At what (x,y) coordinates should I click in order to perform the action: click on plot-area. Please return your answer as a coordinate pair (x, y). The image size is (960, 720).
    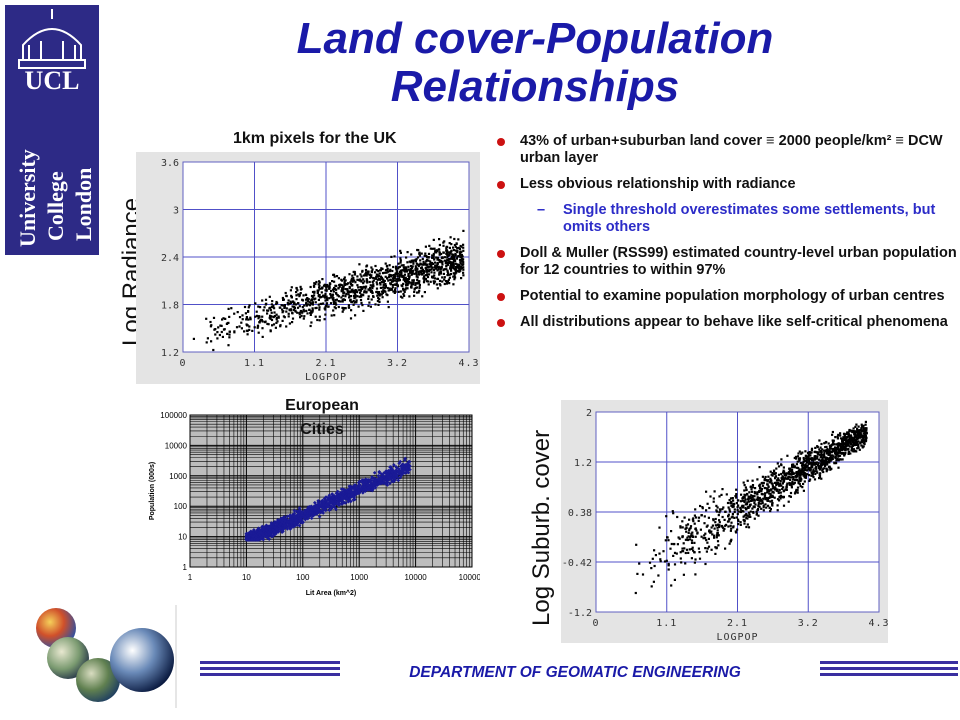
    Looking at the image, I should click on (331, 491).